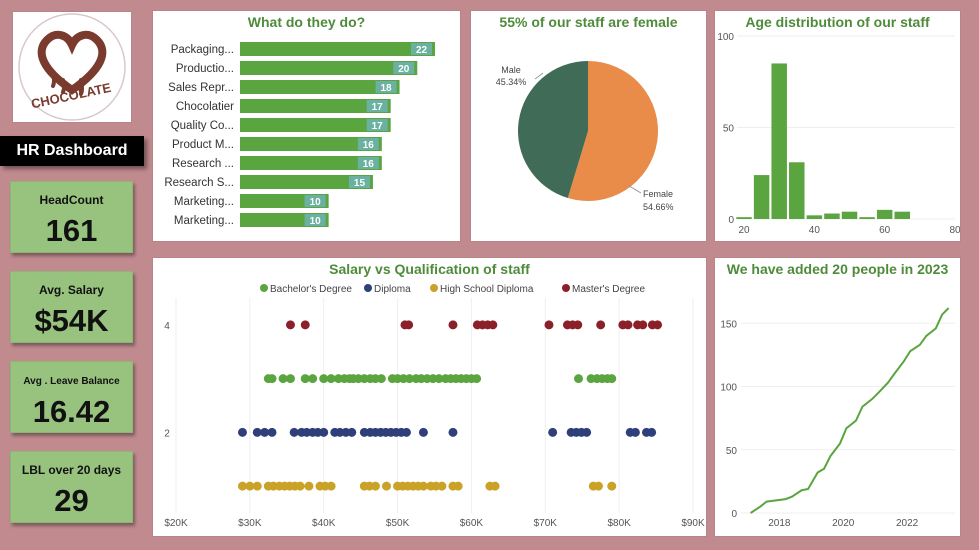 This screenshot has width=979, height=550. What do you see at coordinates (306, 22) in the screenshot?
I see `chart-title: What do they do?` at bounding box center [306, 22].